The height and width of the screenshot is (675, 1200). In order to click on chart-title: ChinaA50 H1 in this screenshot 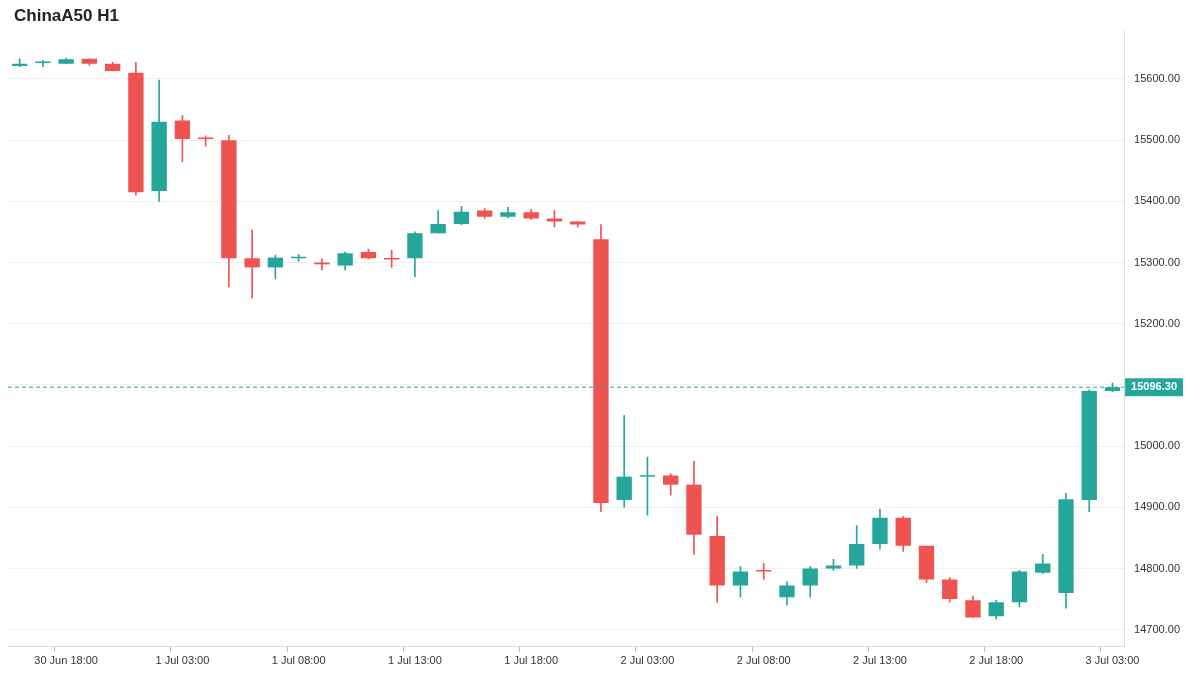, I will do `click(66, 16)`.